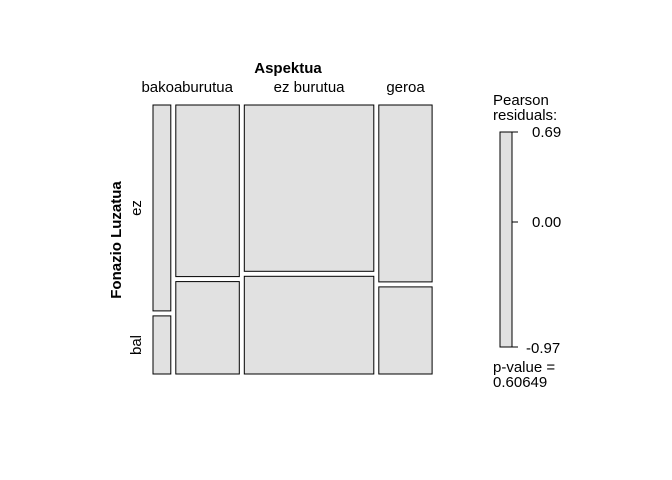 The image size is (672, 480). What do you see at coordinates (520, 382) in the screenshot?
I see `p-value-number: 0.60649` at bounding box center [520, 382].